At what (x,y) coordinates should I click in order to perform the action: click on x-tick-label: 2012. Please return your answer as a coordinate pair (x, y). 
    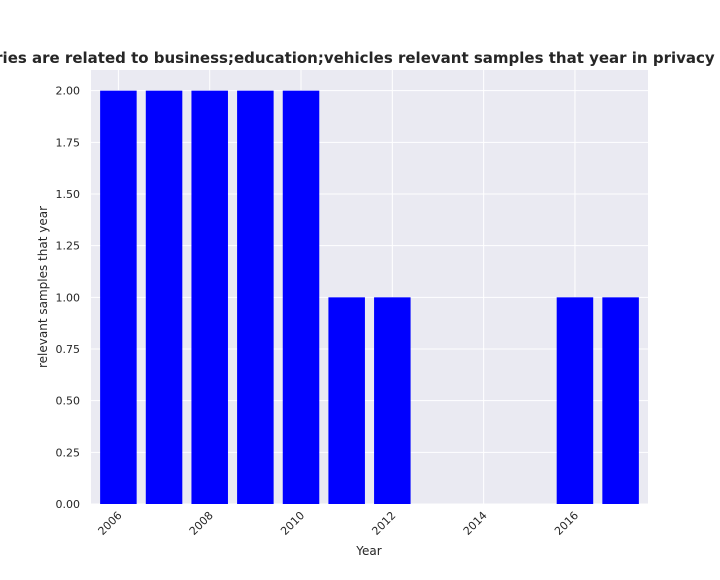
    Looking at the image, I should click on (383, 523).